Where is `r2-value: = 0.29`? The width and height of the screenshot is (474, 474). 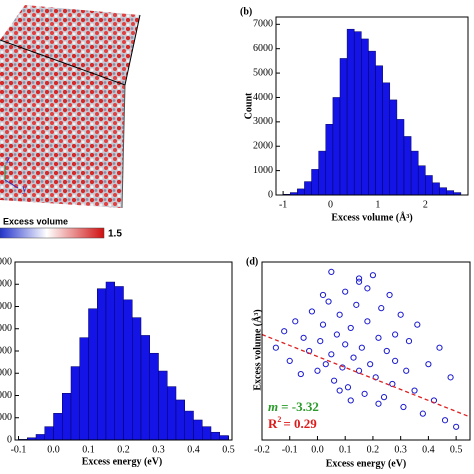 r2-value: = 0.29 is located at coordinates (300, 423).